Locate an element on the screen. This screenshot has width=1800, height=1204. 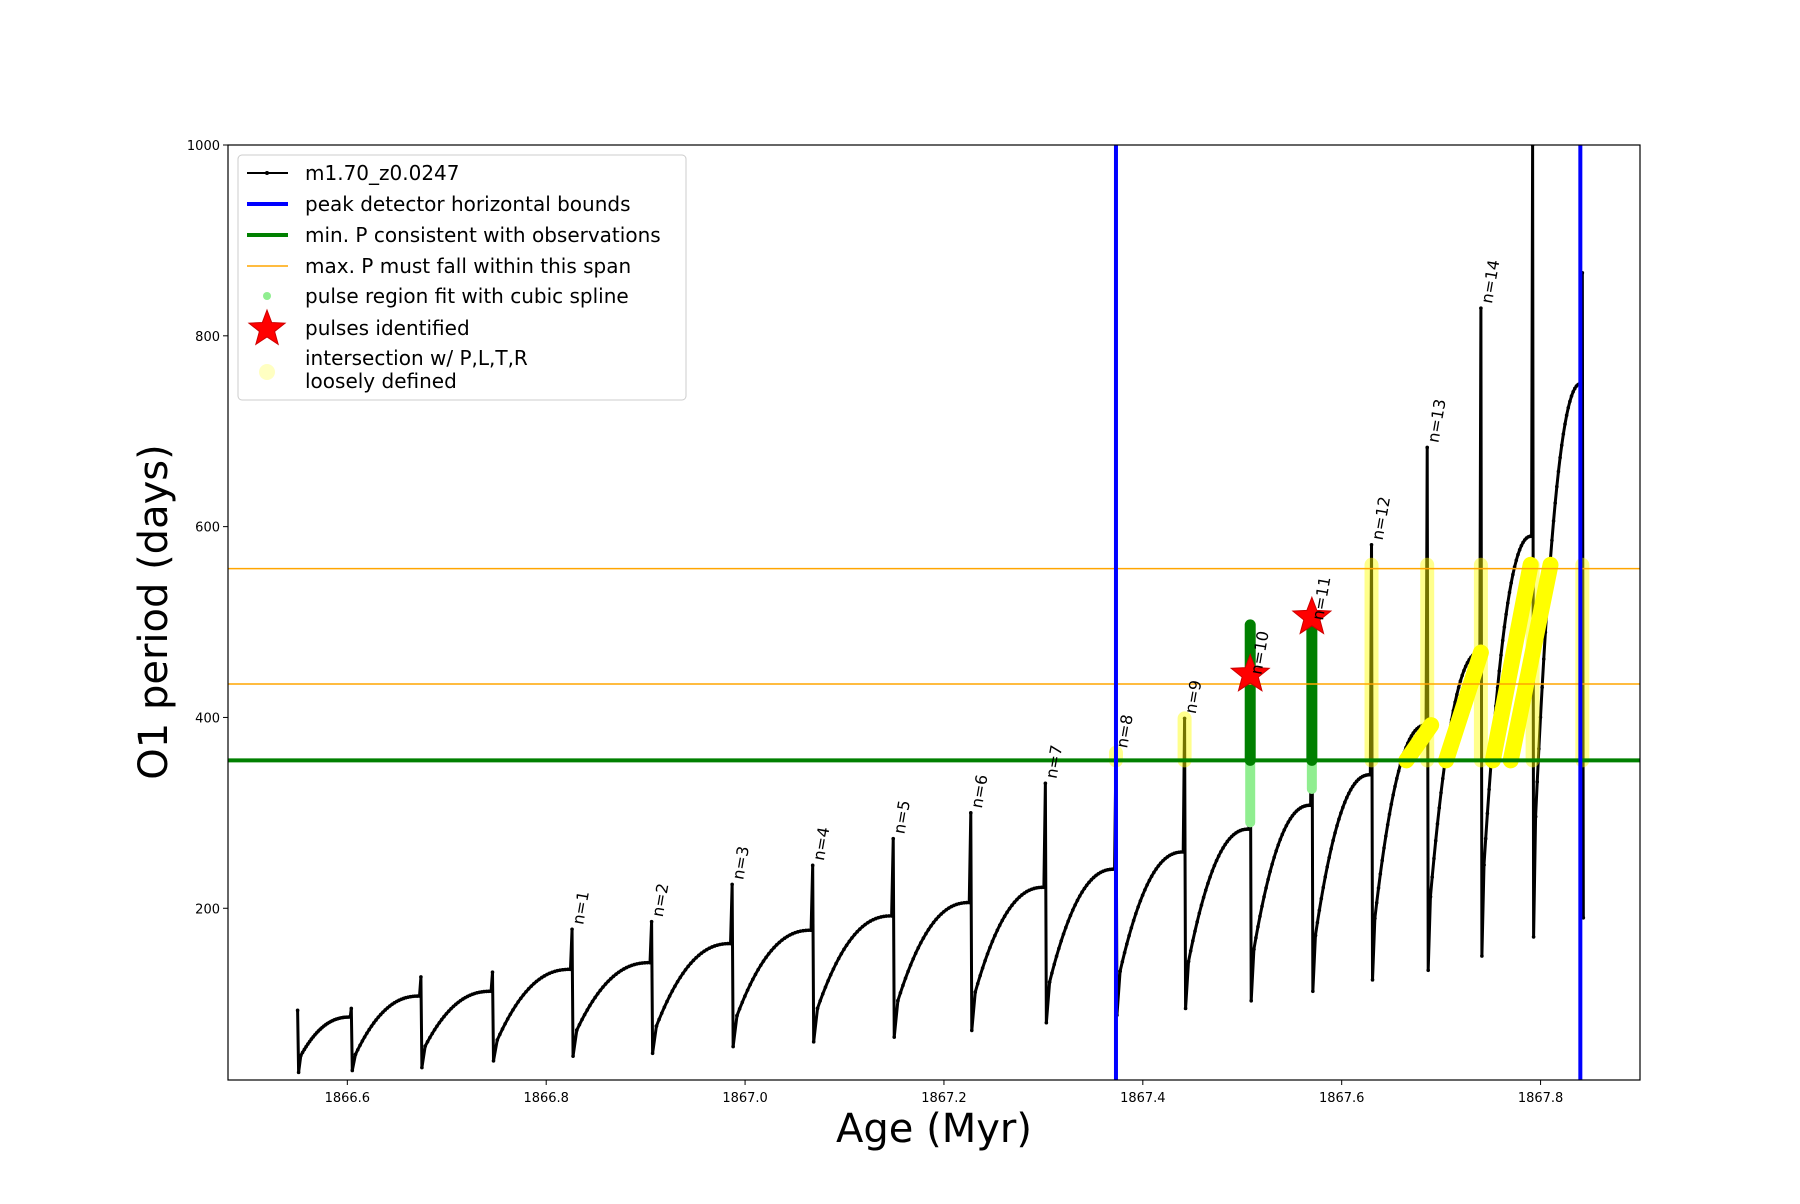
x-tick-label: 1866.6 is located at coordinates (348, 1098).